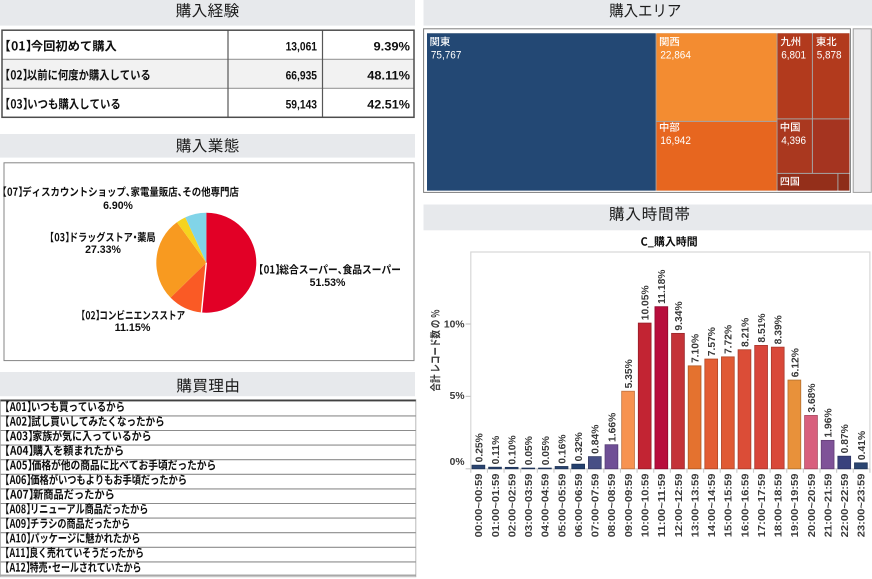 The height and width of the screenshot is (579, 872). What do you see at coordinates (745, 505) in the screenshot?
I see `svg-text: 16:00~16:59` at bounding box center [745, 505].